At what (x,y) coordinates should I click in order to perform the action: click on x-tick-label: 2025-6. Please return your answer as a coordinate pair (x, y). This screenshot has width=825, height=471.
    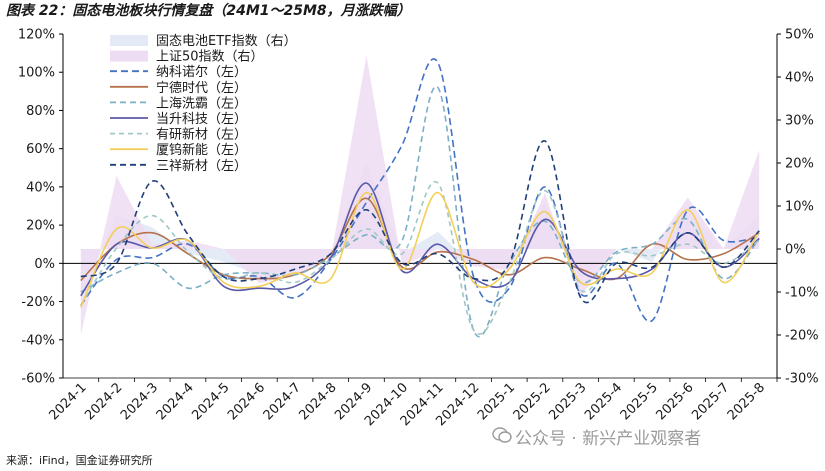
    Looking at the image, I should click on (674, 401).